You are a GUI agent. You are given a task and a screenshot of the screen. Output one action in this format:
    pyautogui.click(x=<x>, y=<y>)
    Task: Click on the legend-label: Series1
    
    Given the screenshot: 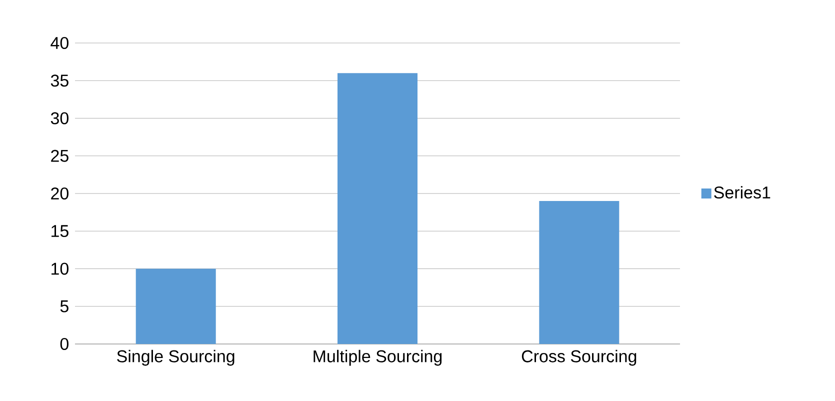 What is the action you would take?
    pyautogui.click(x=742, y=192)
    